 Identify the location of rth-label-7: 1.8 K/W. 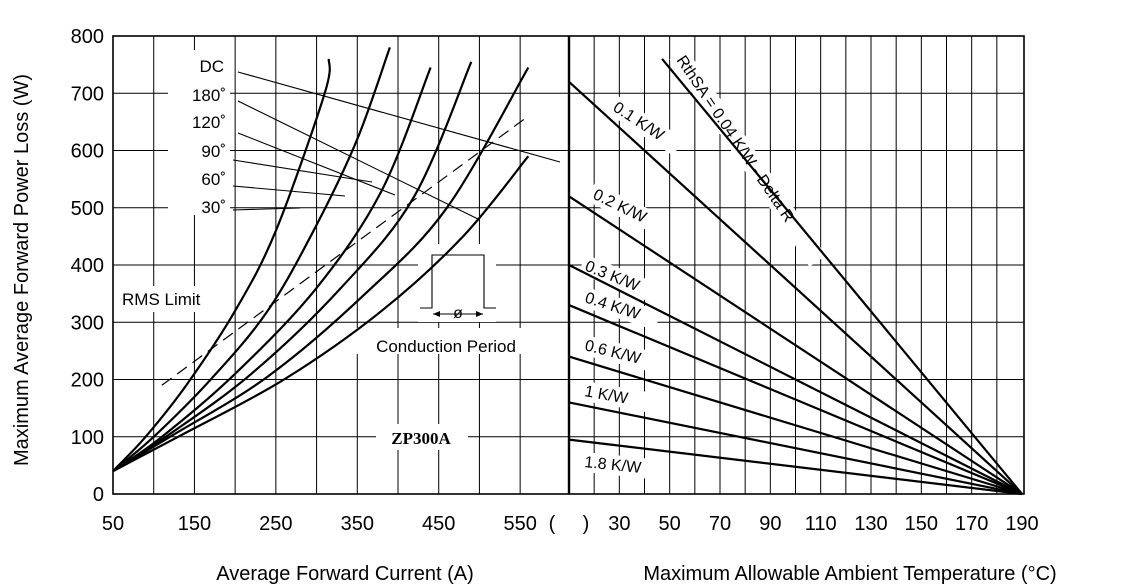
(613, 465).